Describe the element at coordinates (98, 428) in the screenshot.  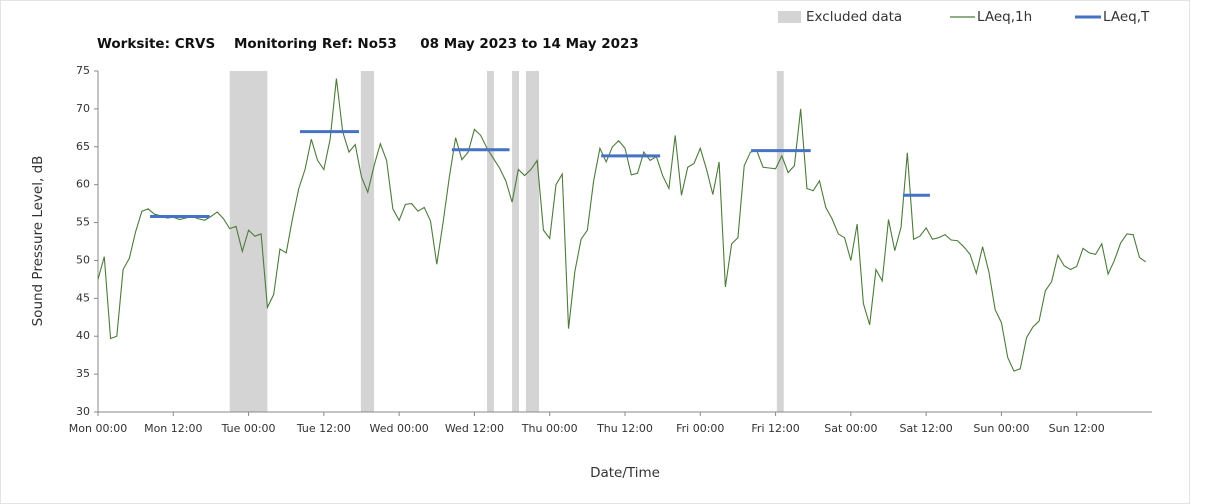
I see `x-tick-label: Mon 00:00` at that location.